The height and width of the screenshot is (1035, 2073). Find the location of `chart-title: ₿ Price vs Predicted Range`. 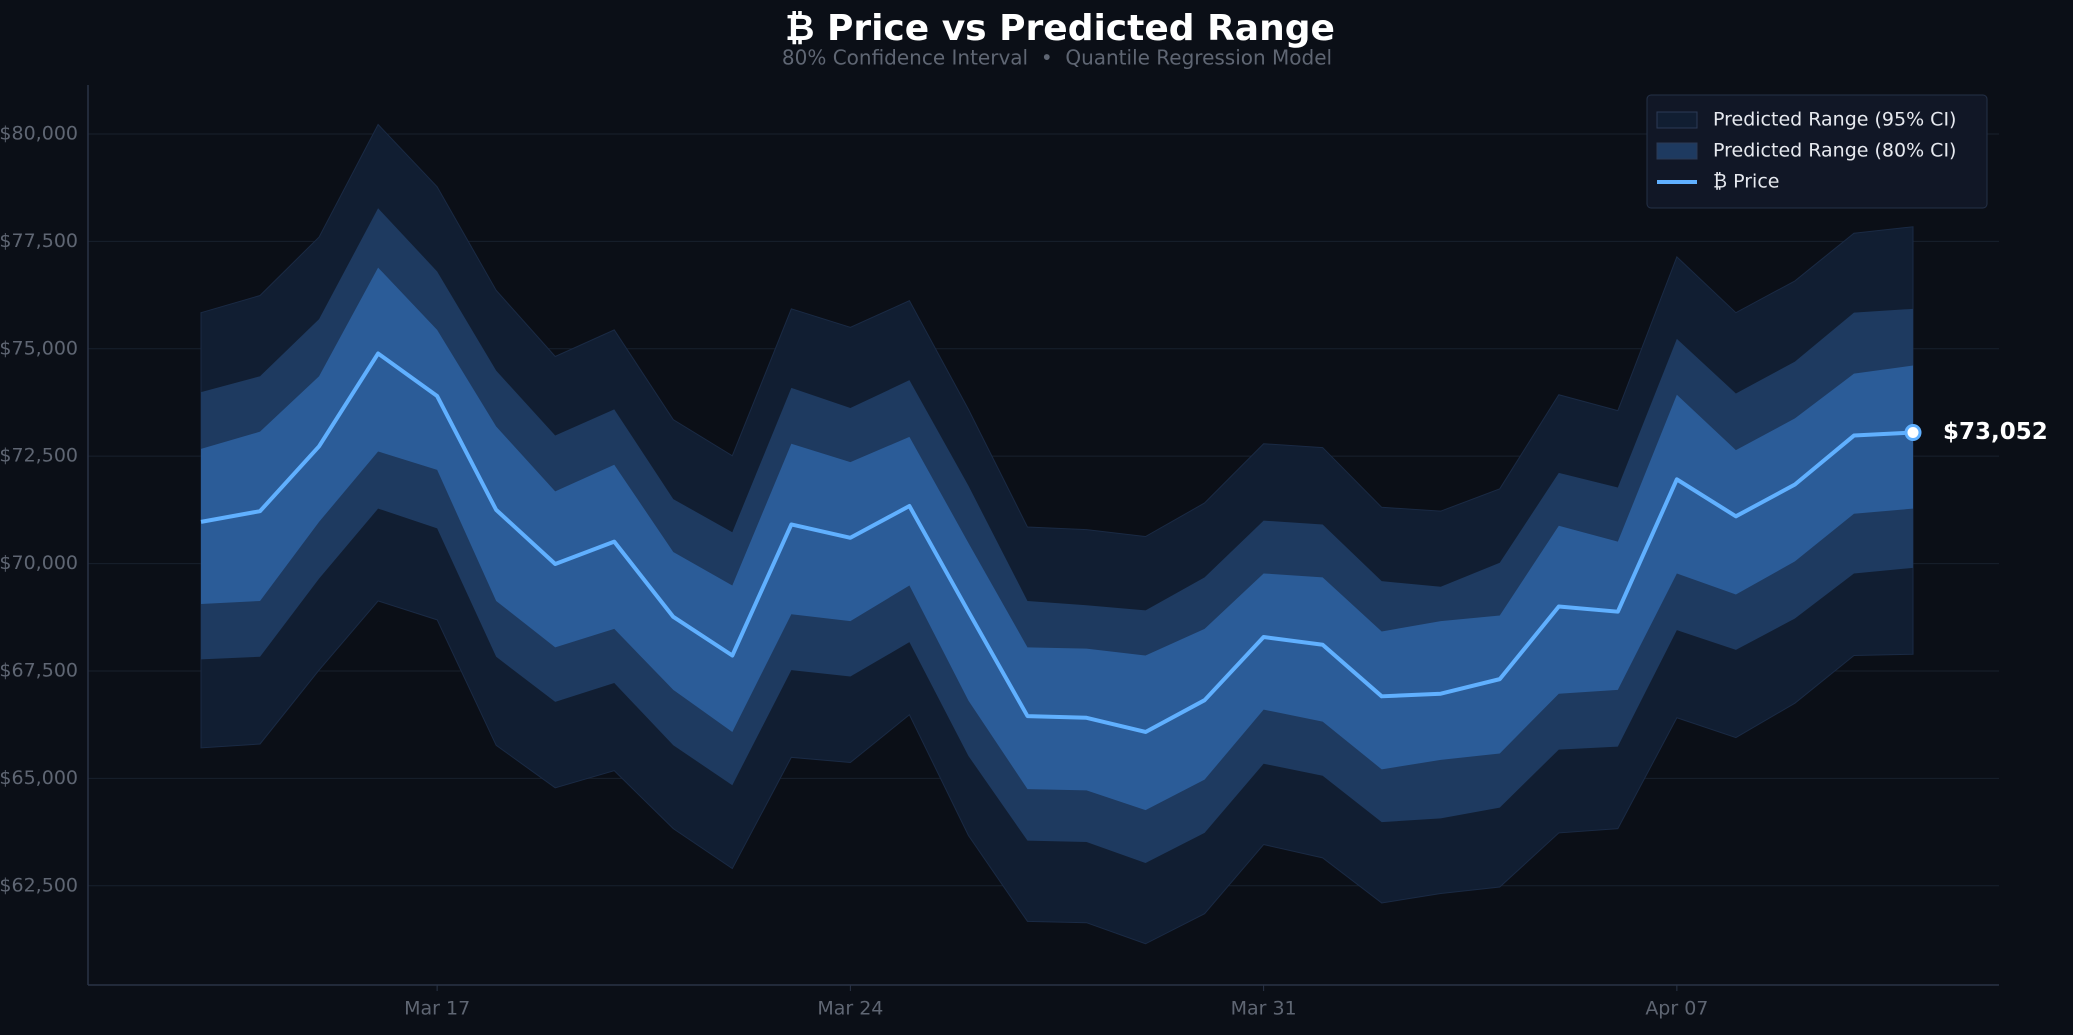

chart-title: ₿ Price vs Predicted Range is located at coordinates (1060, 28).